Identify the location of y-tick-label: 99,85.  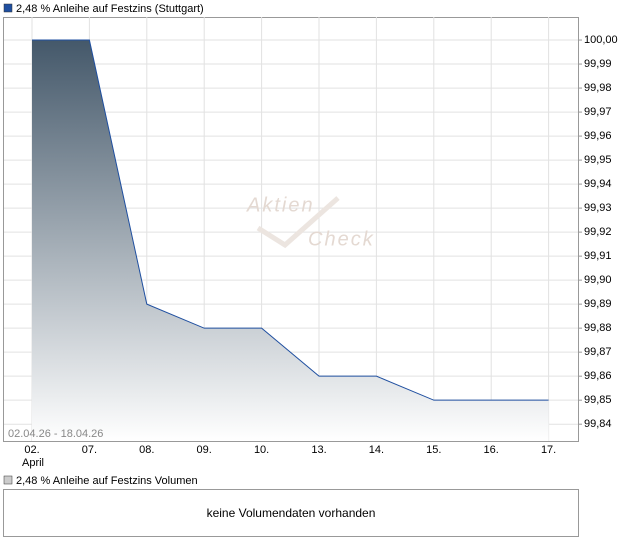
(598, 400).